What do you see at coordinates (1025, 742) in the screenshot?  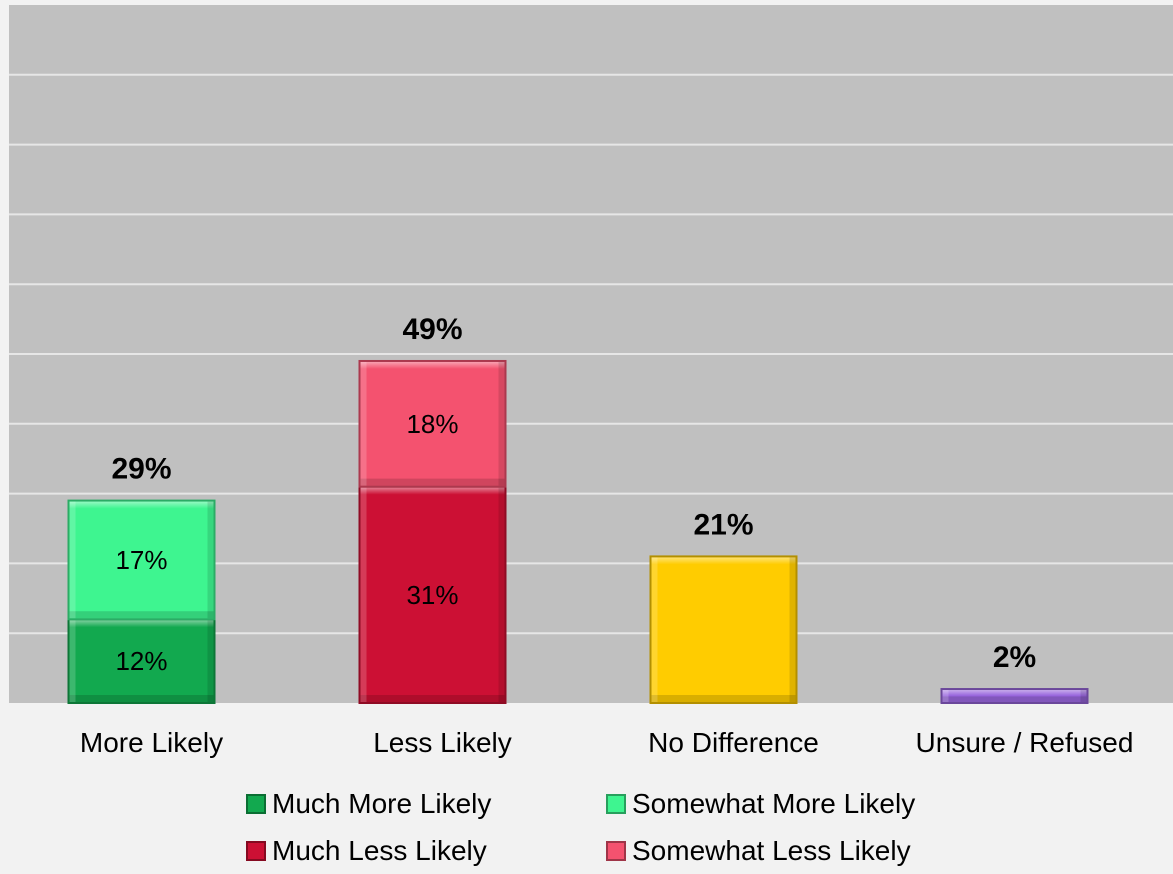 I see `category-label: Unsure / Refused` at bounding box center [1025, 742].